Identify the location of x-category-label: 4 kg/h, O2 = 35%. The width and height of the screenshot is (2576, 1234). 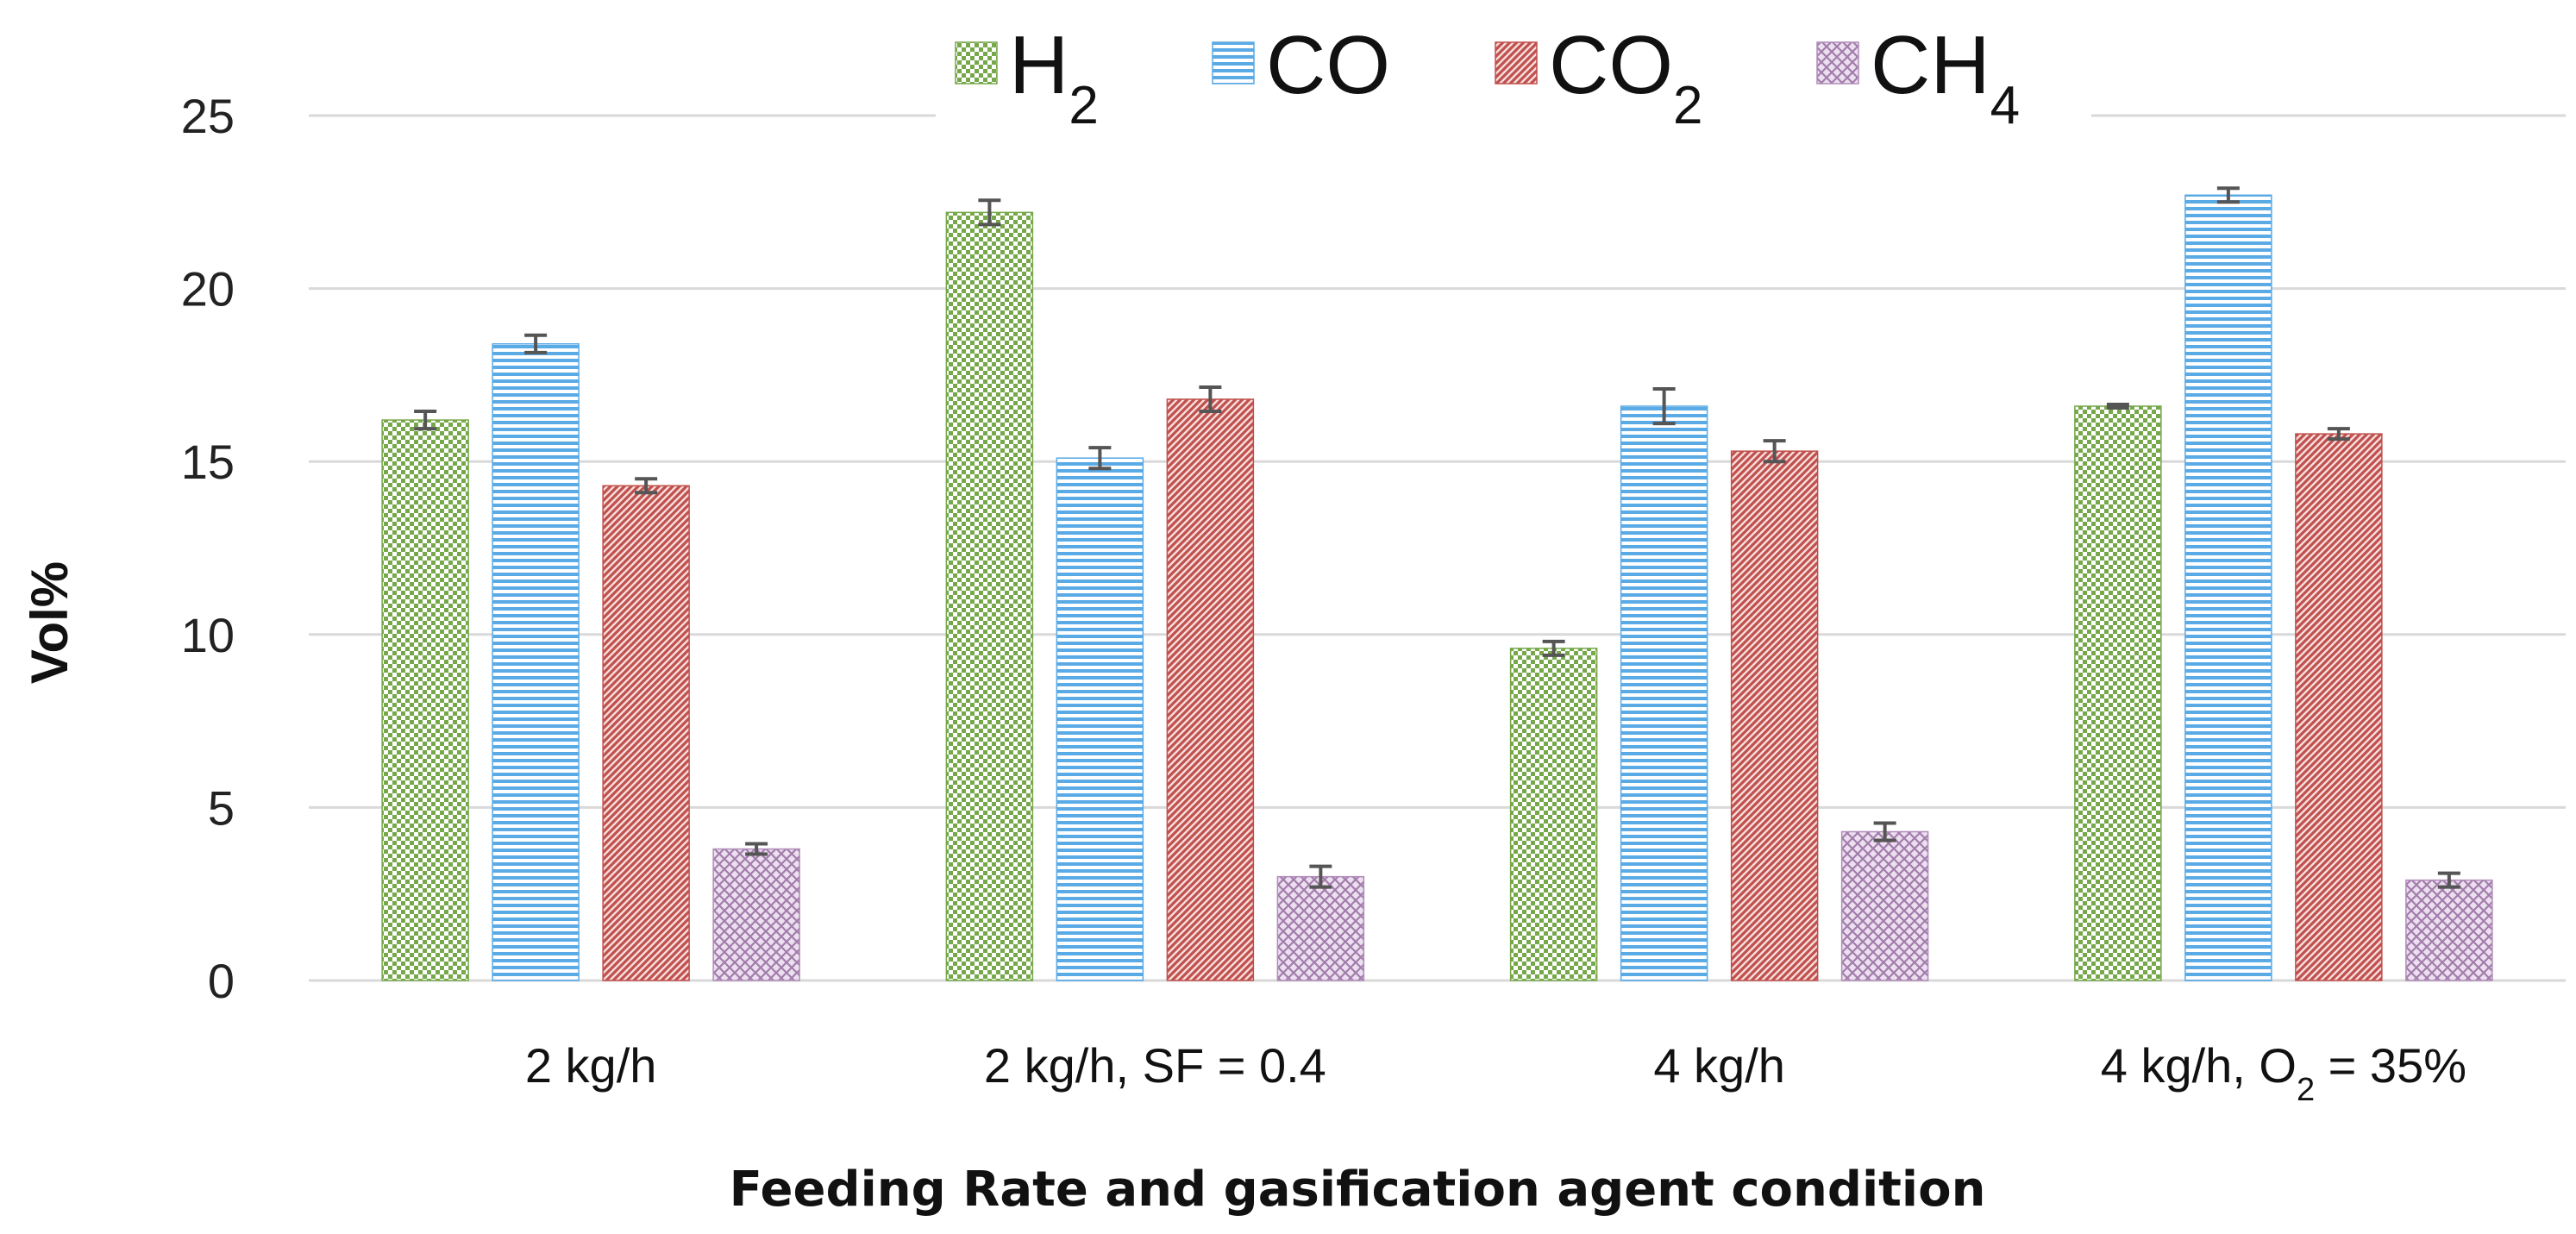
(2283, 1073).